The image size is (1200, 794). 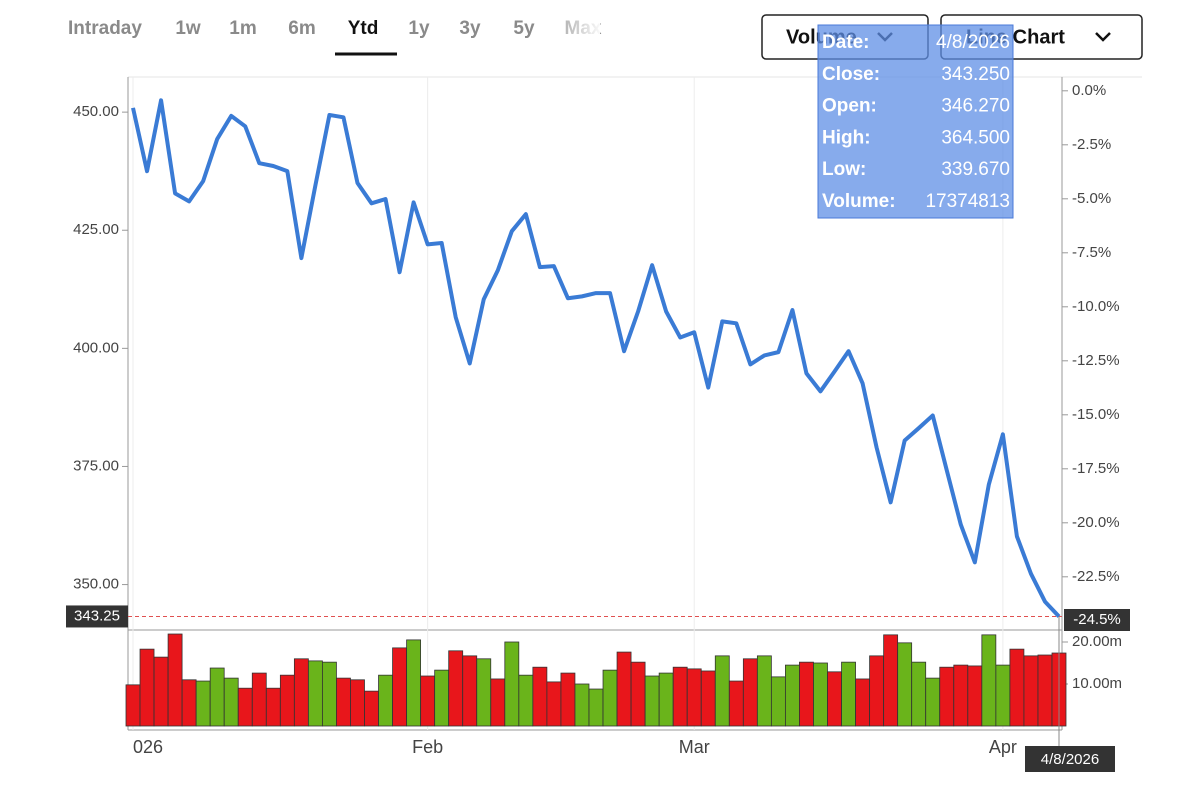 I want to click on last-price-label: 343.25, so click(x=97, y=615).